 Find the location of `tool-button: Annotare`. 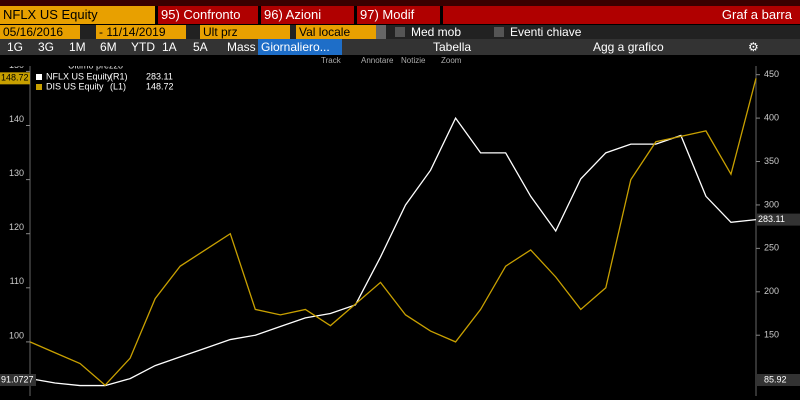

tool-button: Annotare is located at coordinates (377, 60).